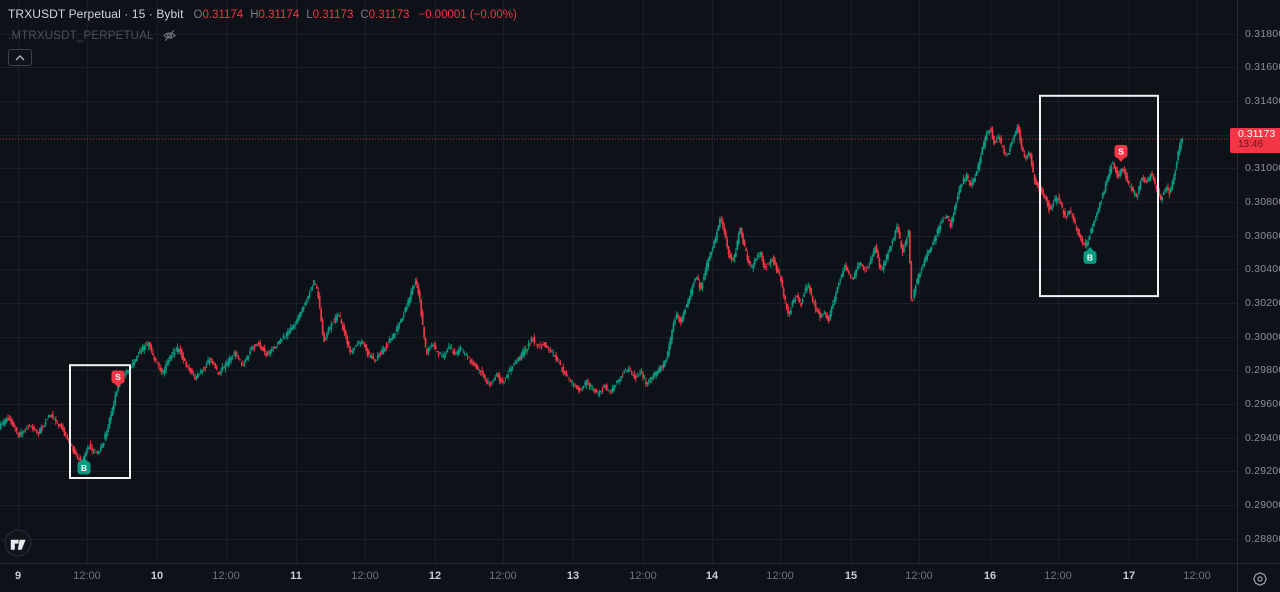 Image resolution: width=1280 pixels, height=592 pixels. I want to click on time-tick-day-label: 11, so click(296, 576).